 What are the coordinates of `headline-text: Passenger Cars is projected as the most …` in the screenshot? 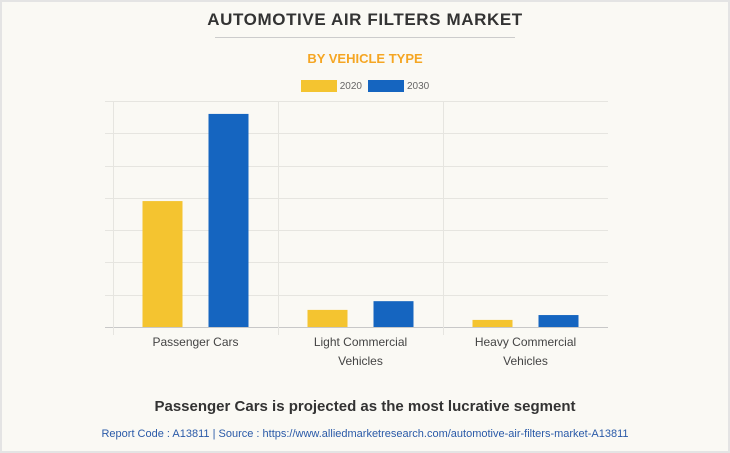 It's located at (365, 406).